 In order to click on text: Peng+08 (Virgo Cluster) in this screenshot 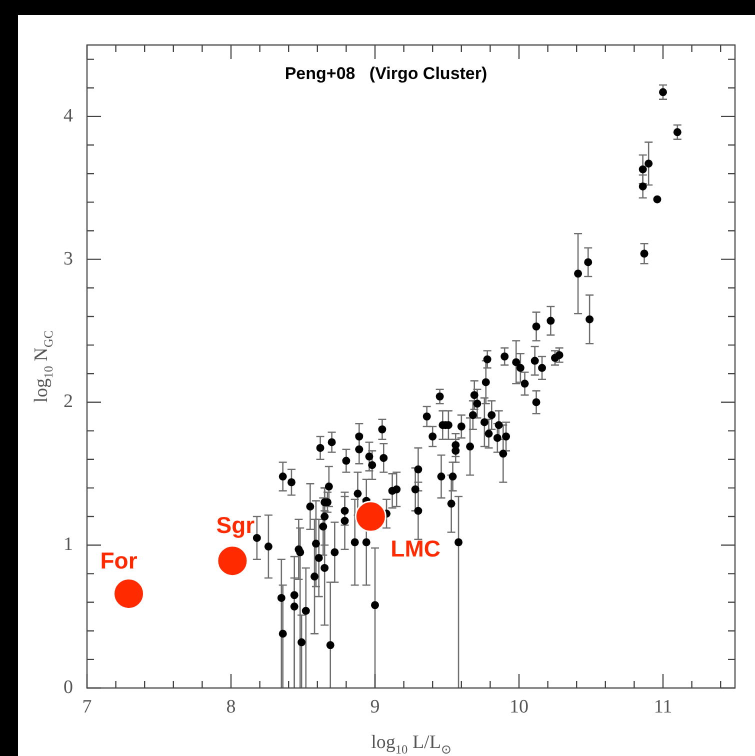, I will do `click(386, 74)`.